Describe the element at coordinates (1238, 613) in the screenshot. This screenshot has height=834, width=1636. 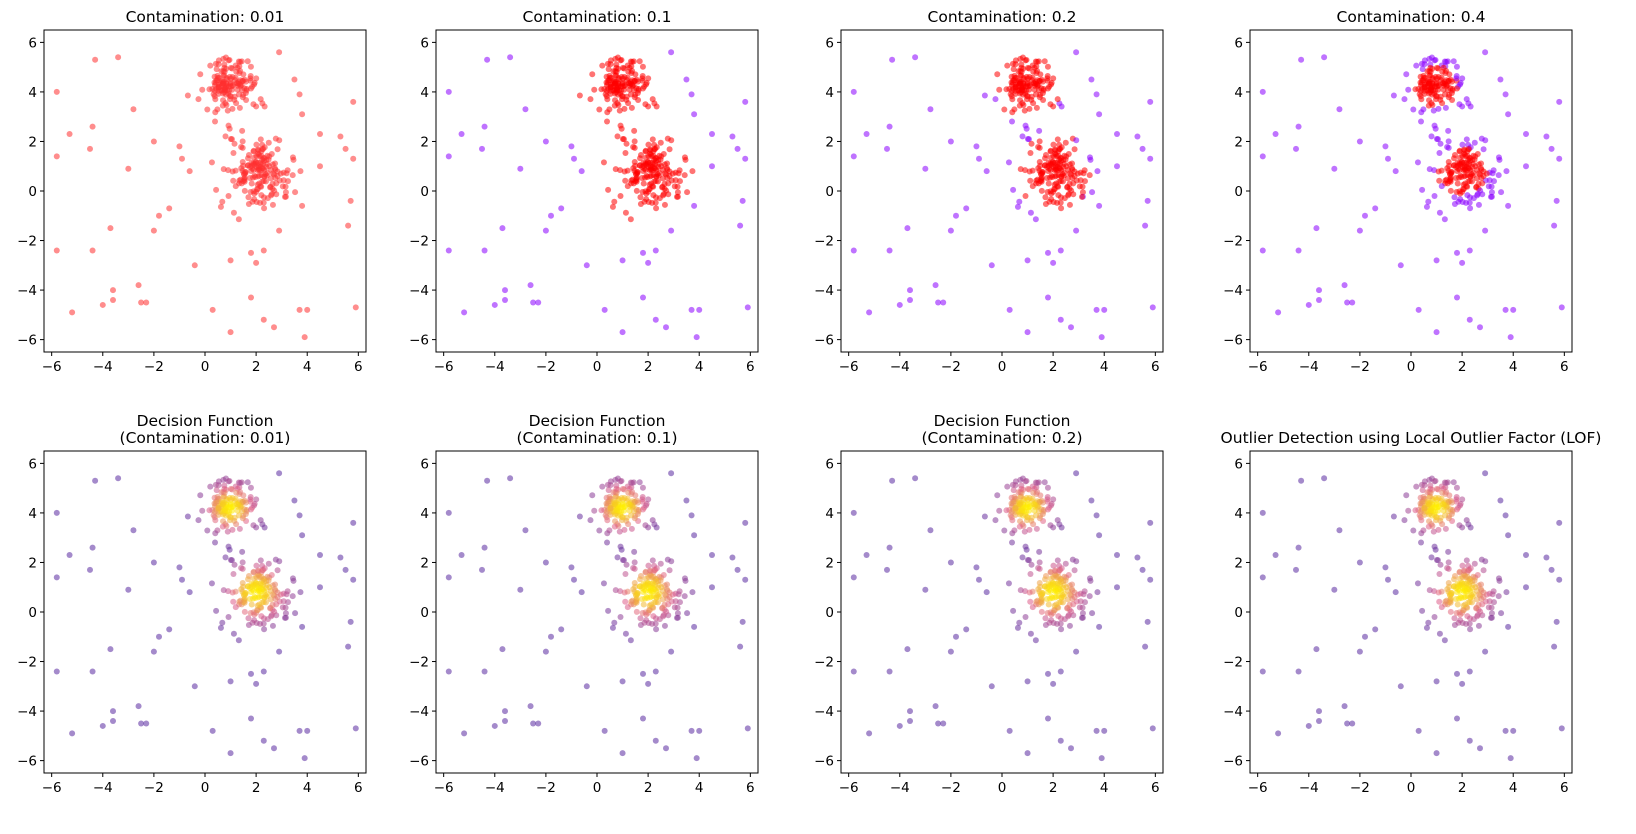
I see `y-tick-label: 0` at that location.